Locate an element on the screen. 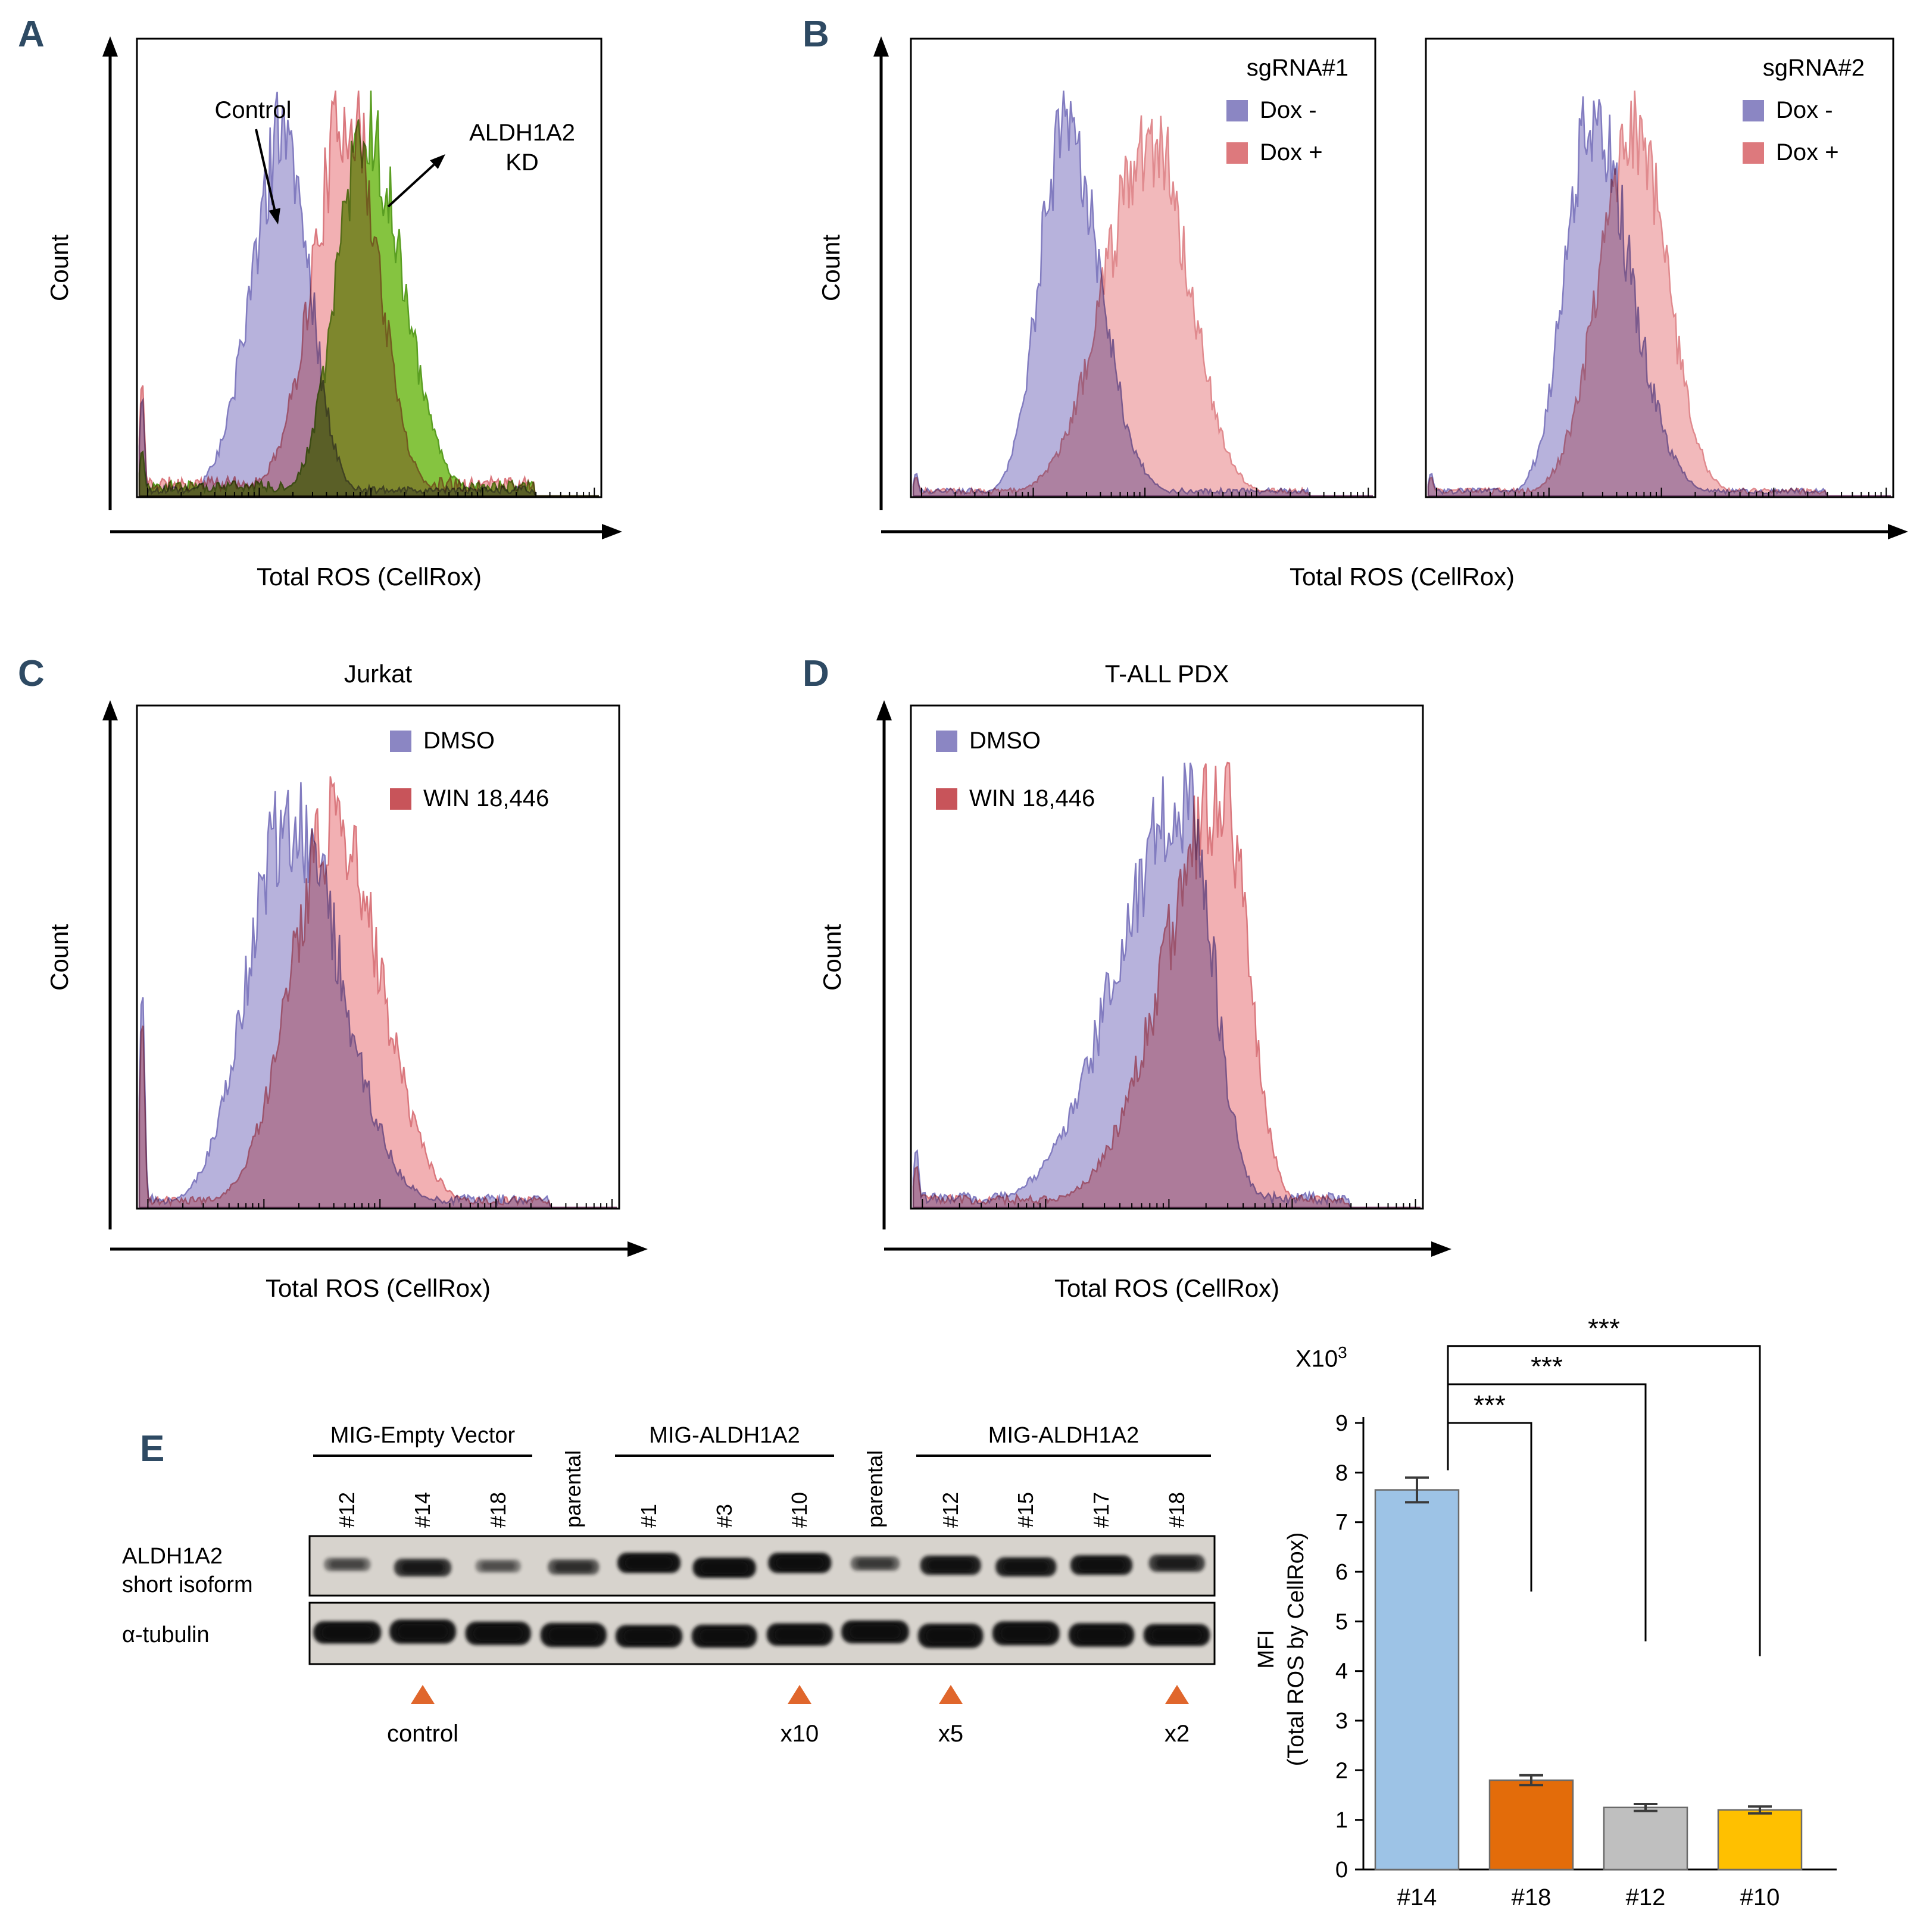 This screenshot has height=1932, width=1923. panel-c-histogram-plot is located at coordinates (375, 978).